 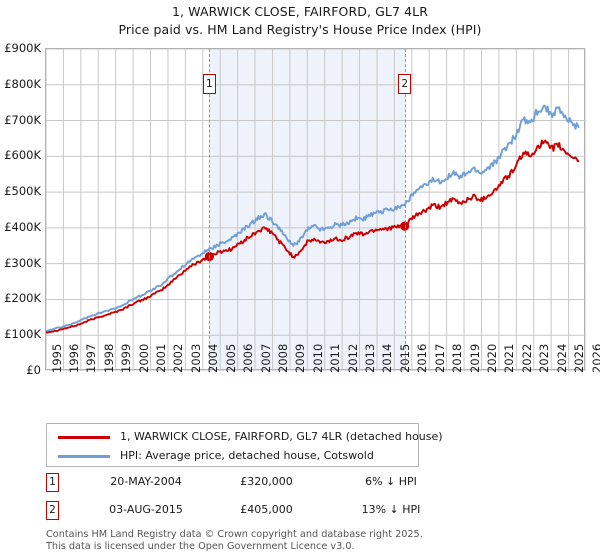 What do you see at coordinates (209, 84) in the screenshot?
I see `event-flag-1: 1` at bounding box center [209, 84].